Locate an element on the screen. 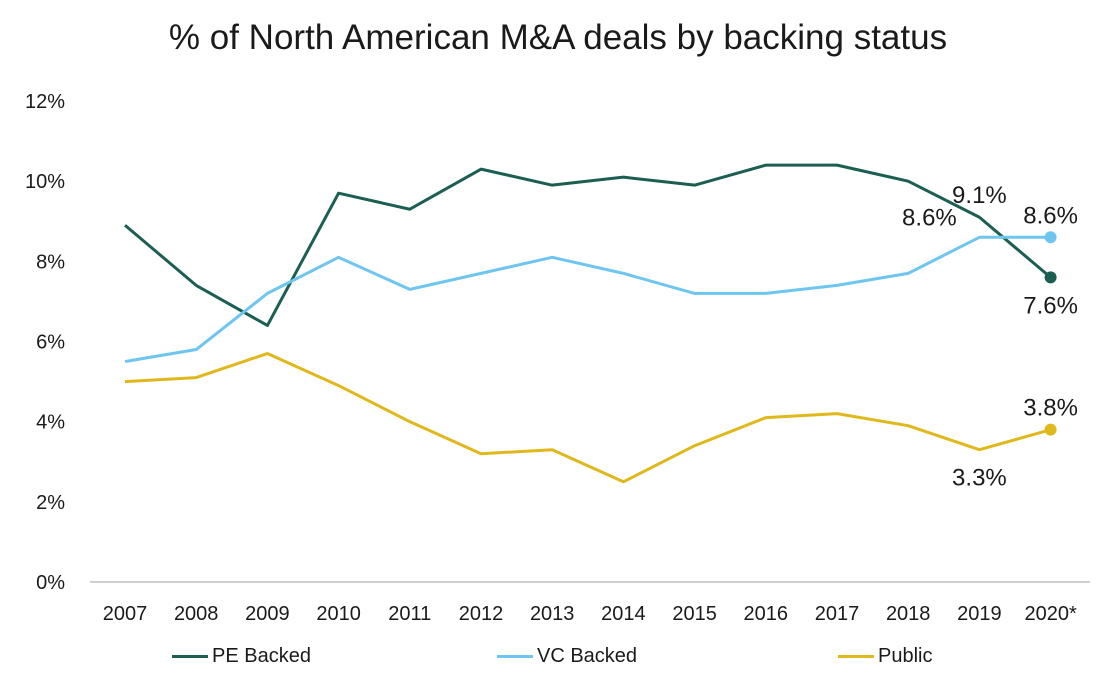 The image size is (1116, 684). data-label: 9.1% is located at coordinates (979, 195).